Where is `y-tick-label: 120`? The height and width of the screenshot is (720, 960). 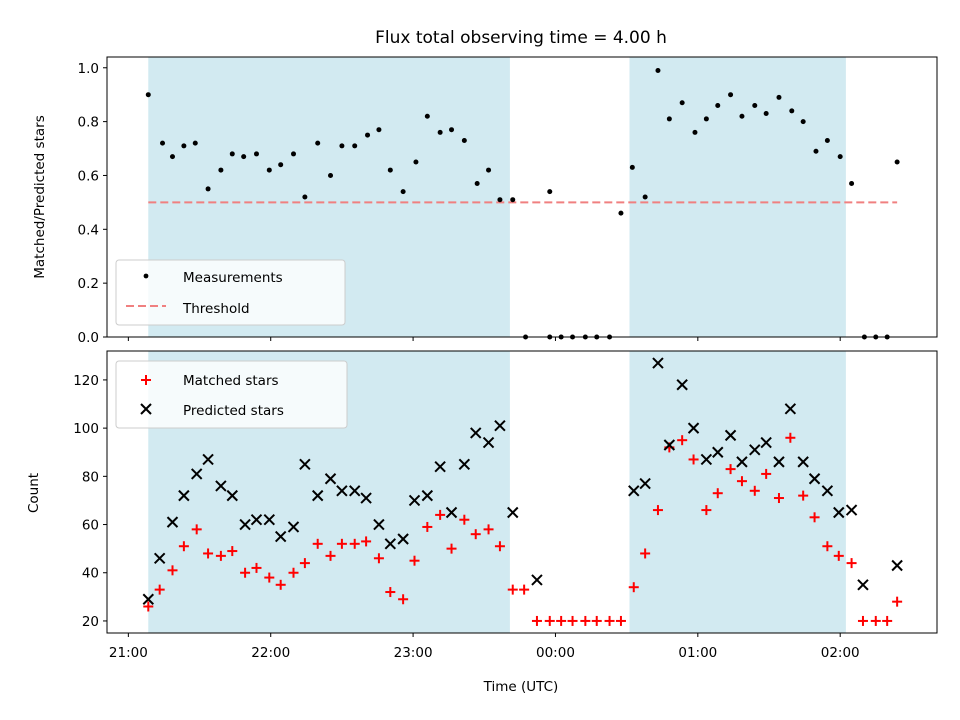 y-tick-label: 120 is located at coordinates (86, 381).